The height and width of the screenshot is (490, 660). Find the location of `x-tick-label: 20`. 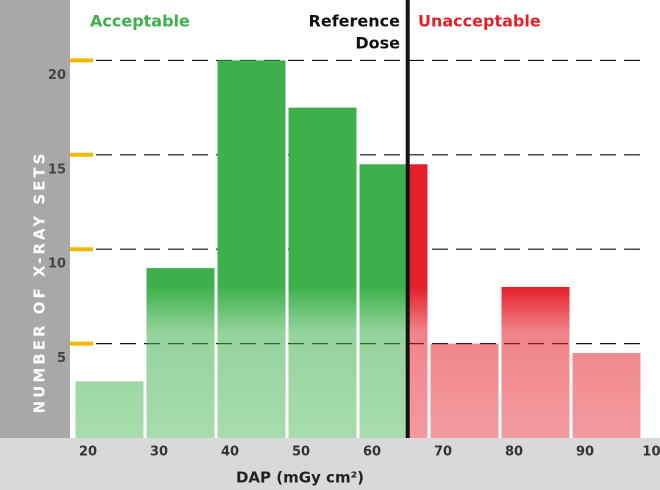

x-tick-label: 20 is located at coordinates (88, 452).